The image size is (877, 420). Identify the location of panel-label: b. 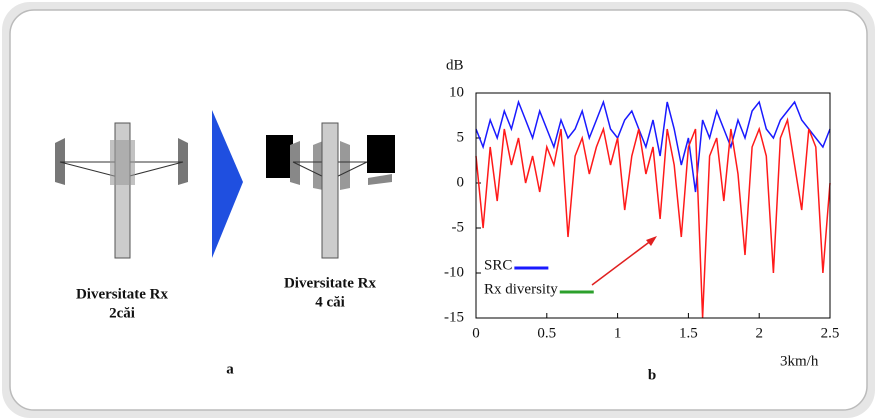
(652, 375).